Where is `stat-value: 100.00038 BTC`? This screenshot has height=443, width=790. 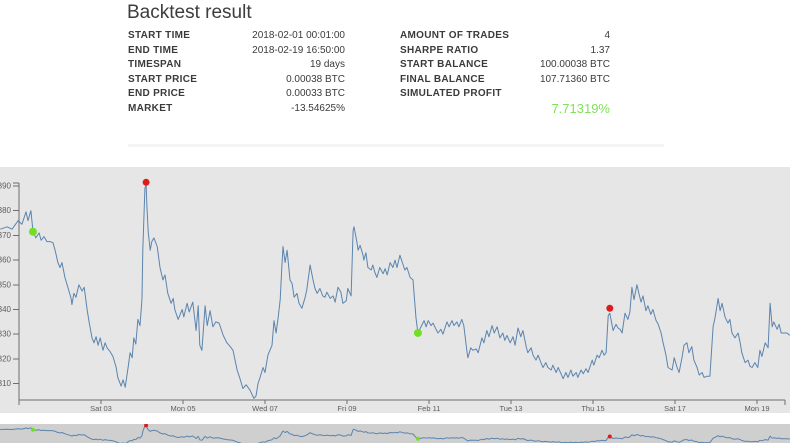
stat-value: 100.00038 BTC is located at coordinates (574, 64).